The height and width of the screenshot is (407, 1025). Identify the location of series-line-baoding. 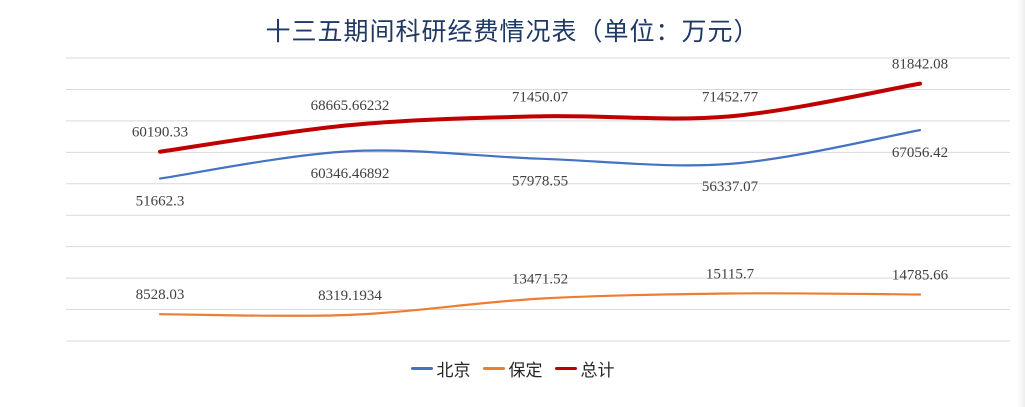
(540, 304).